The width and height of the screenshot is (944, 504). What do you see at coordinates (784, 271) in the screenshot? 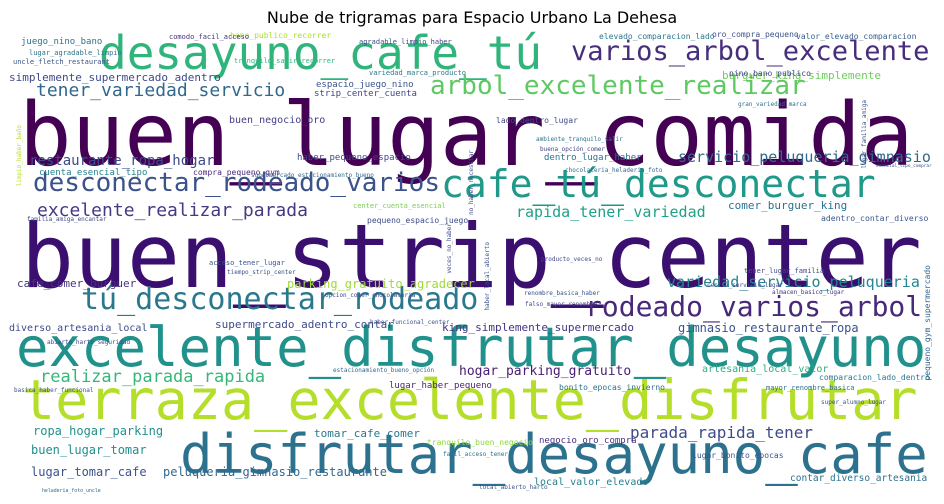
I see `cloud-word: tener_lugar_familia` at bounding box center [784, 271].